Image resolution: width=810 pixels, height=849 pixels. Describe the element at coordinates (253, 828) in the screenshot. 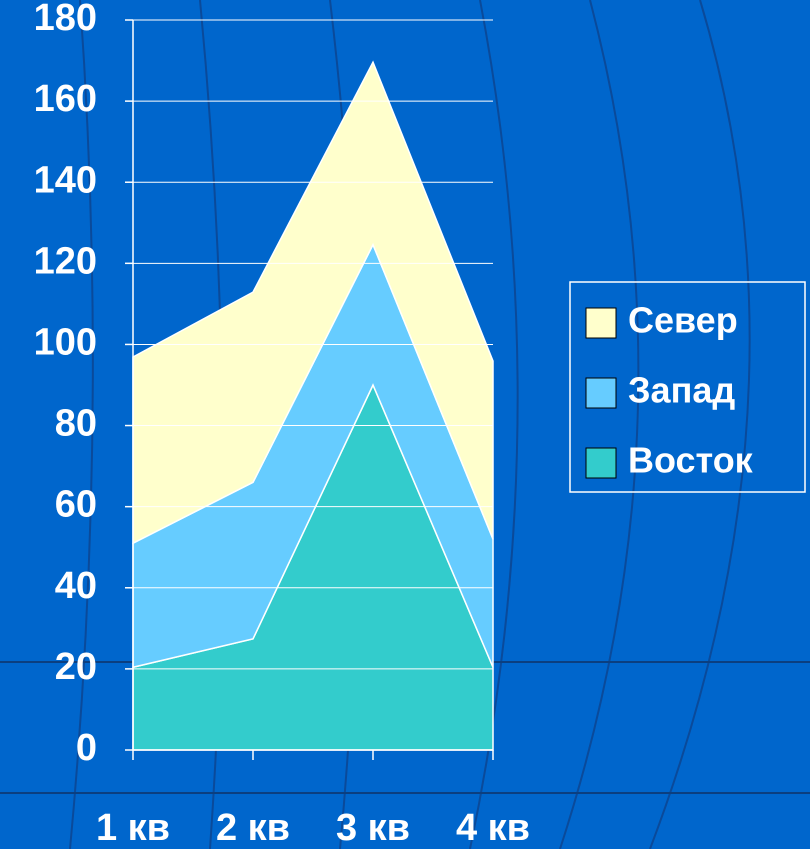

I see `x-tick-label: 2 кв` at that location.